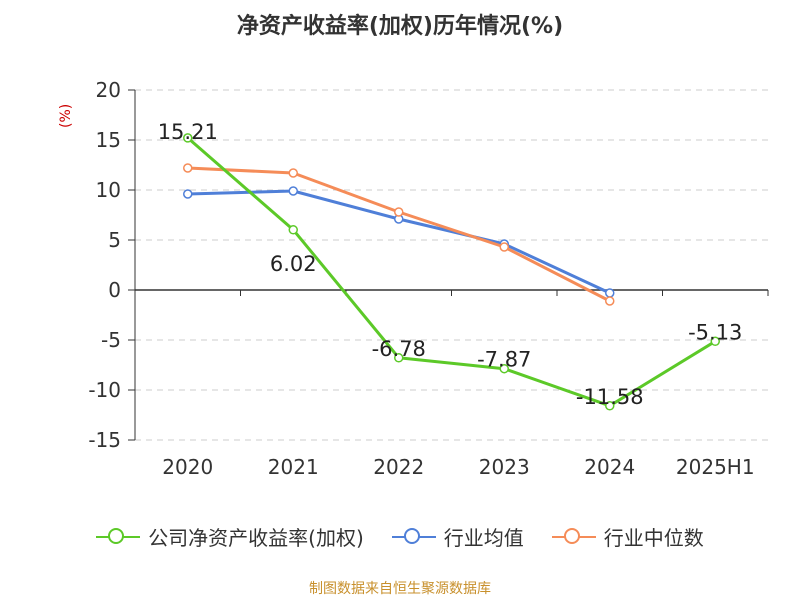 Image resolution: width=800 pixels, height=600 pixels. What do you see at coordinates (187, 467) in the screenshot?
I see `x-tick-label: 2020` at bounding box center [187, 467].